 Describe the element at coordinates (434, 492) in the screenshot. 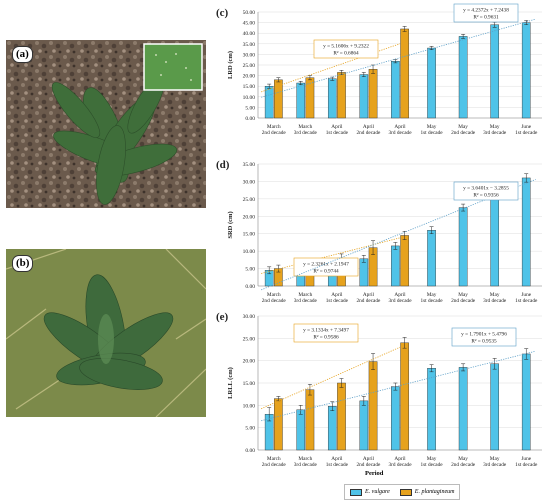

I see `legend-label-plantagineum: E. plantagineum` at that location.